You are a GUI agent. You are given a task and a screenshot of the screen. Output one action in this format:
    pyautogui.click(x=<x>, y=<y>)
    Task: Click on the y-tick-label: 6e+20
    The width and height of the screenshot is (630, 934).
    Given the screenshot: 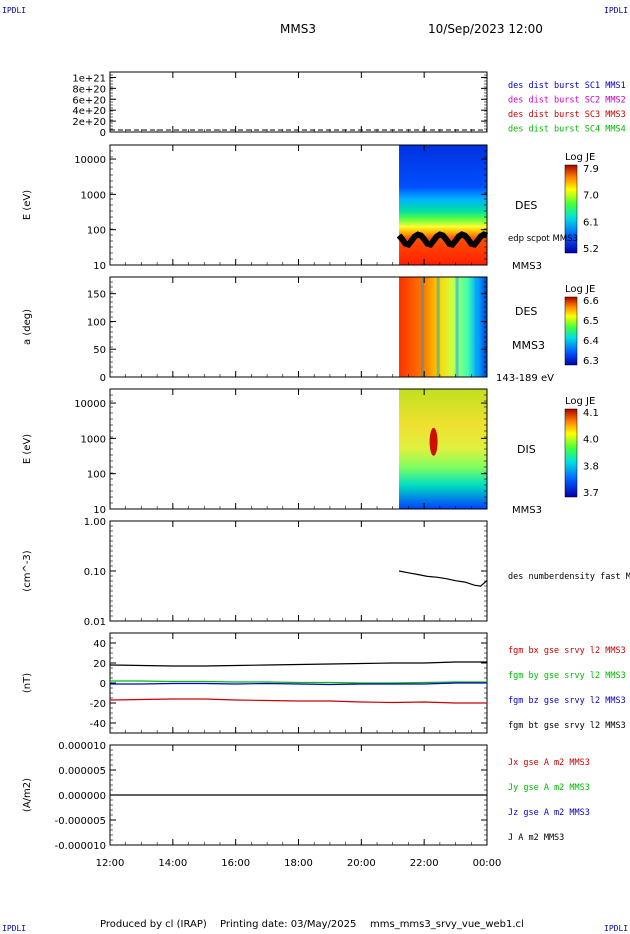 What is the action you would take?
    pyautogui.click(x=89, y=100)
    